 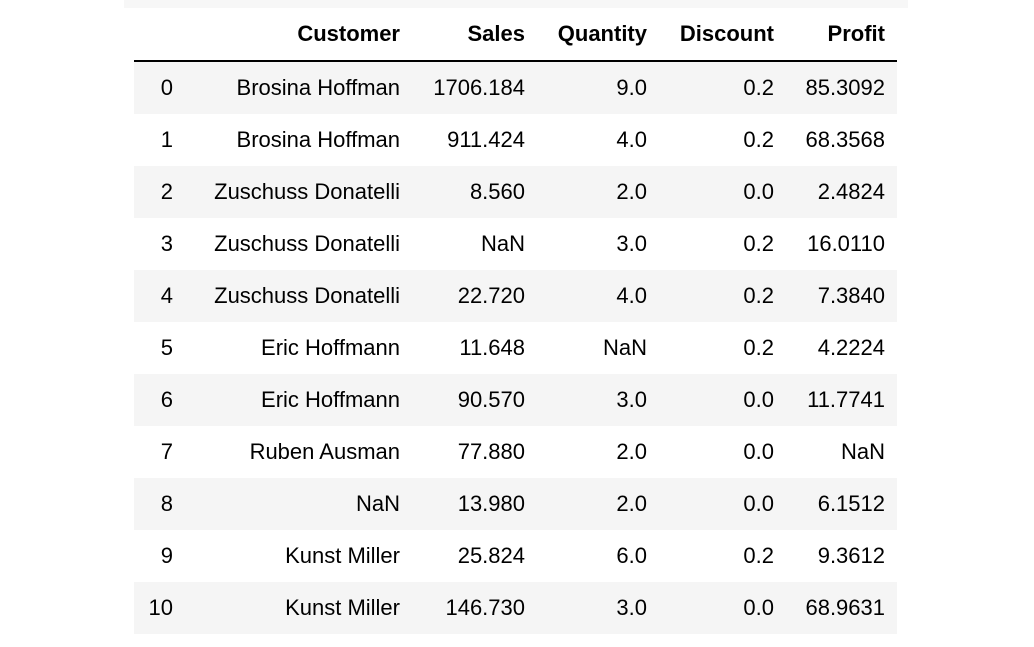 I want to click on cell-profit: 68.3568, so click(x=845, y=139).